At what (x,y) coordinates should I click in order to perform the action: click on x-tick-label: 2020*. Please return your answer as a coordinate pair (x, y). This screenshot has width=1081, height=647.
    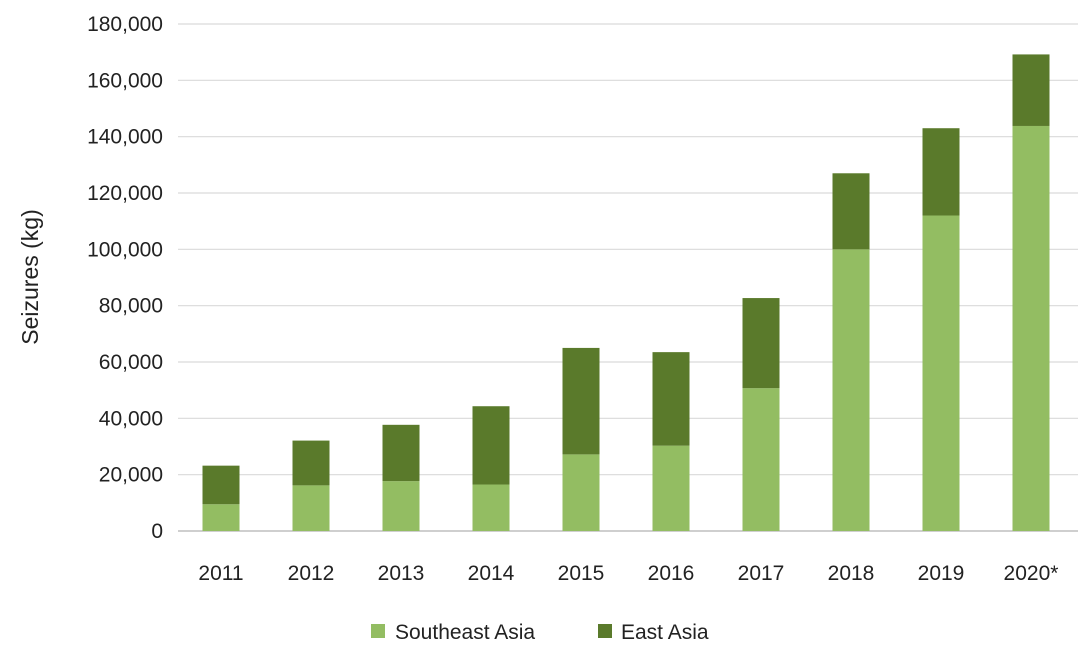
    Looking at the image, I should click on (1031, 573).